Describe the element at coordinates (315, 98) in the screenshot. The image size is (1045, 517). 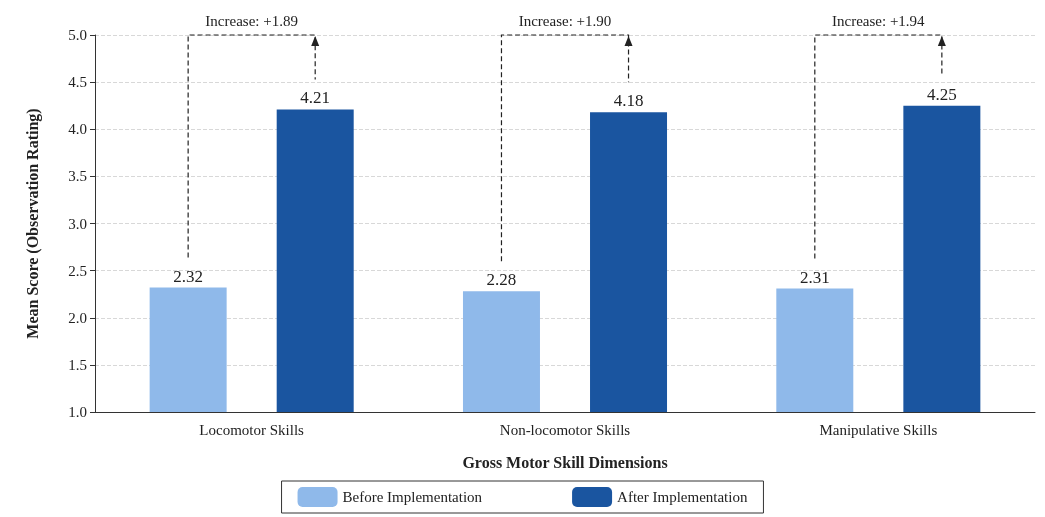
I see `data-label: 4.21` at that location.